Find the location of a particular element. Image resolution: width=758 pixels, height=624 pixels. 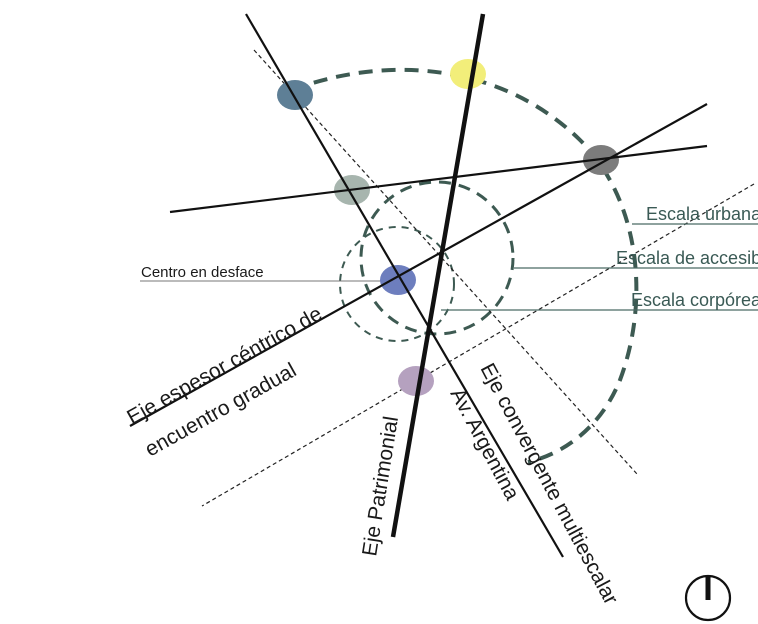

escala-accesibilidad-label: Escala de accesibilidad is located at coordinates (687, 258).